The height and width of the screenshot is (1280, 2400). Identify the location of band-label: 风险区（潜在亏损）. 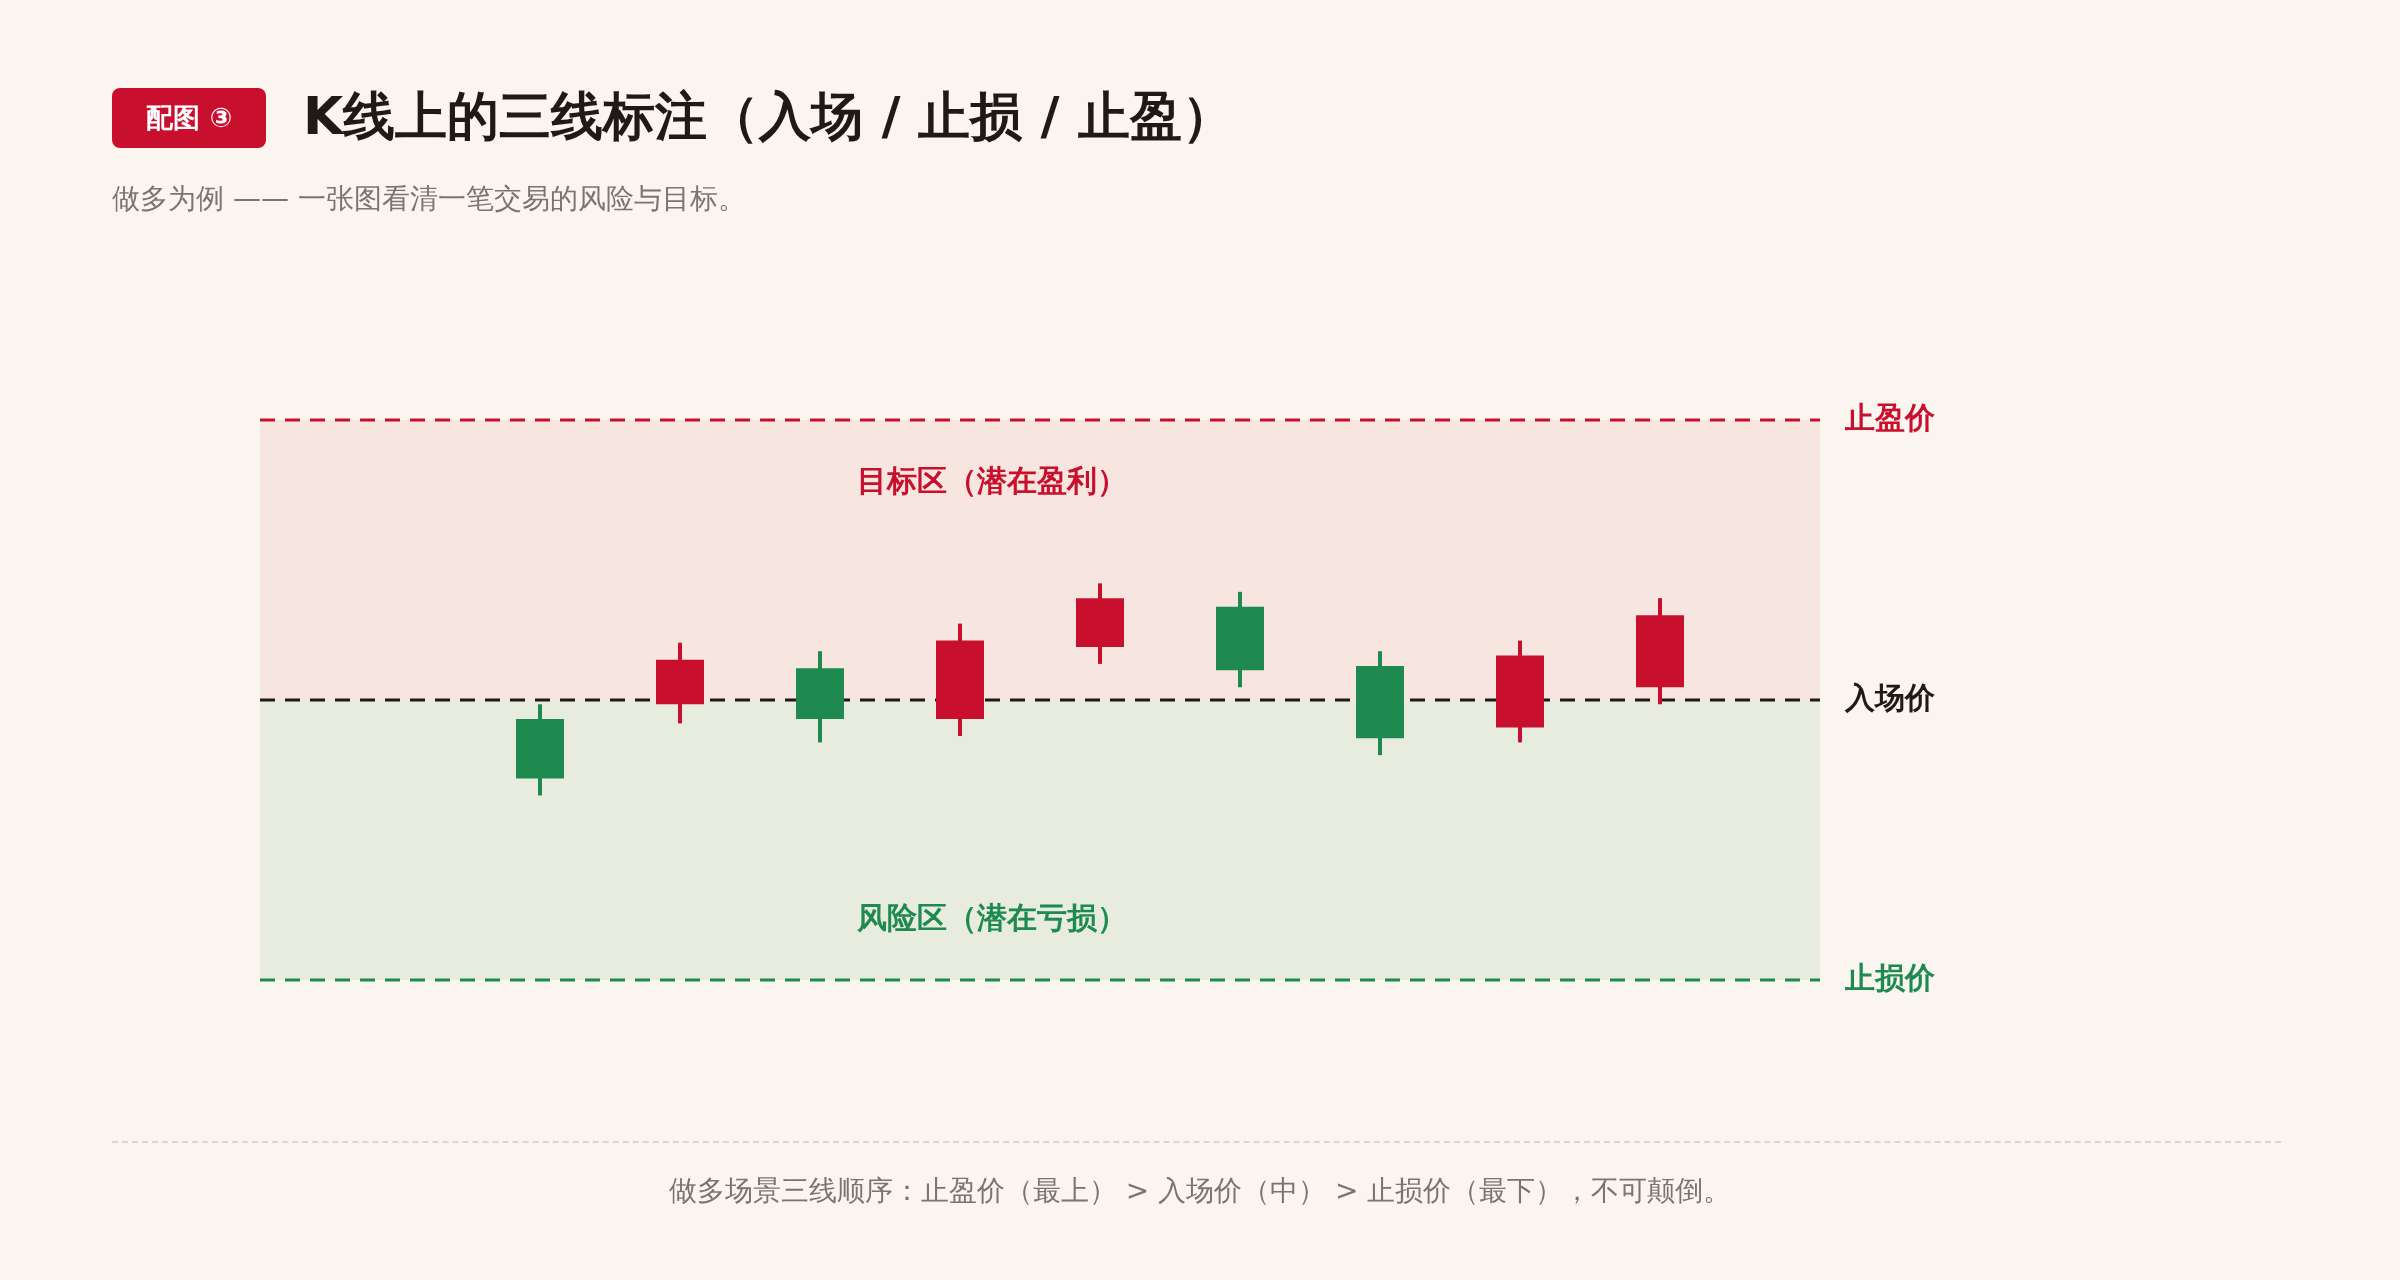
(991, 917).